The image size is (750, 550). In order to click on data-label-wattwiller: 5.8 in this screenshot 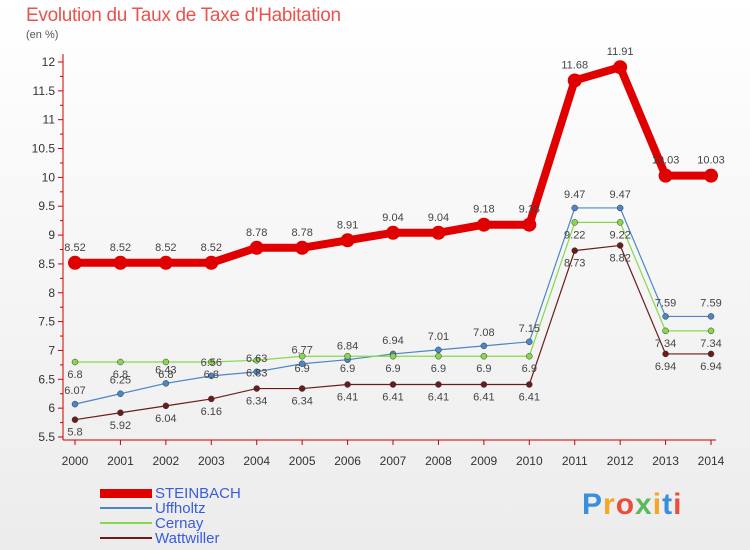, I will do `click(74, 433)`.